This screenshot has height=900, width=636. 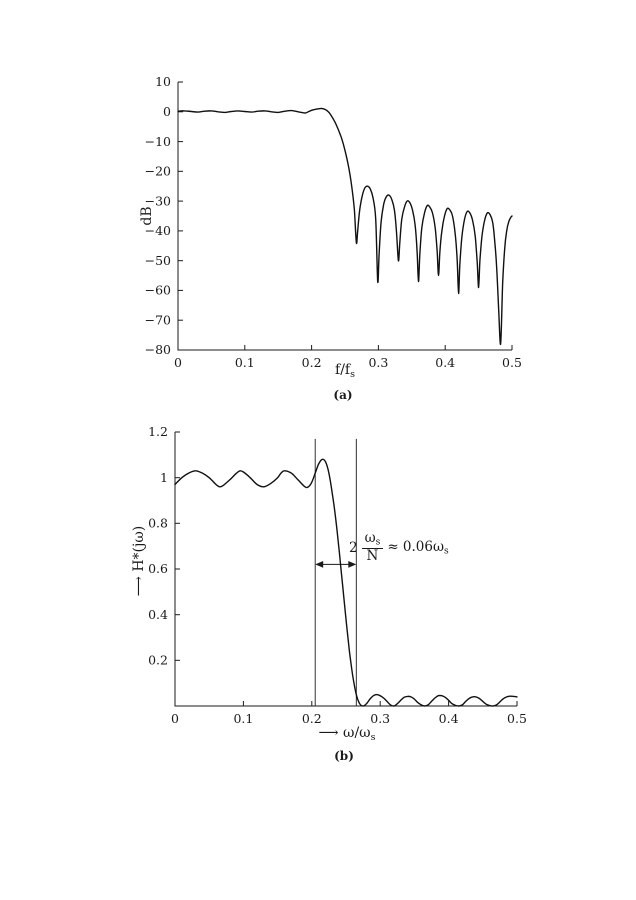 What do you see at coordinates (357, 733) in the screenshot?
I see `figure-b-xlabel-base: ω/ω` at bounding box center [357, 733].